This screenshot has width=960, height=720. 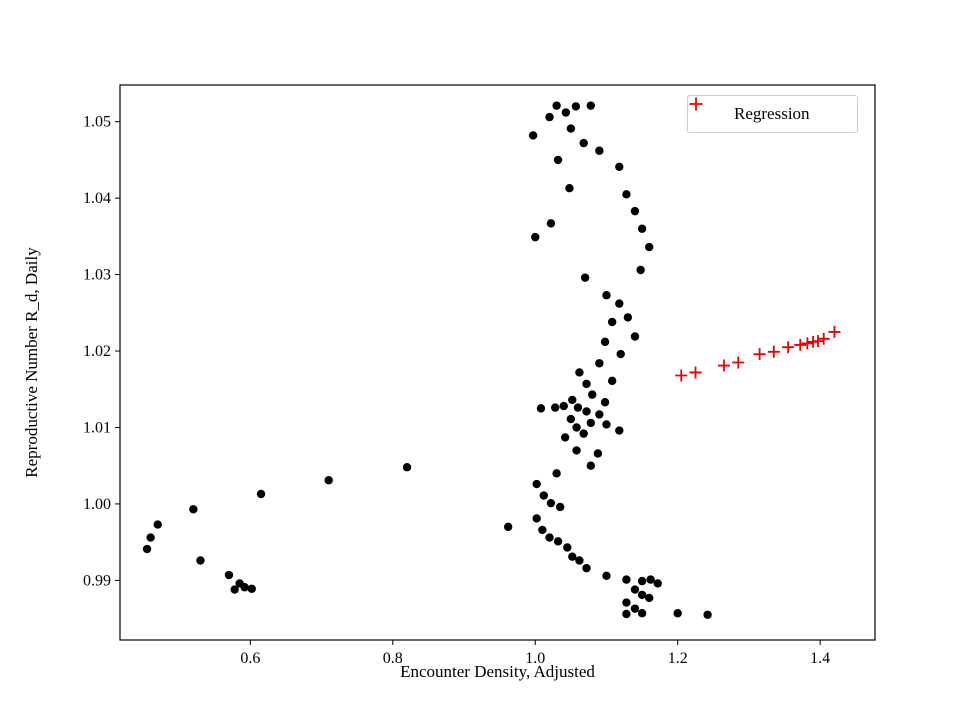 I want to click on x-tick-label: 1.4, so click(x=820, y=658).